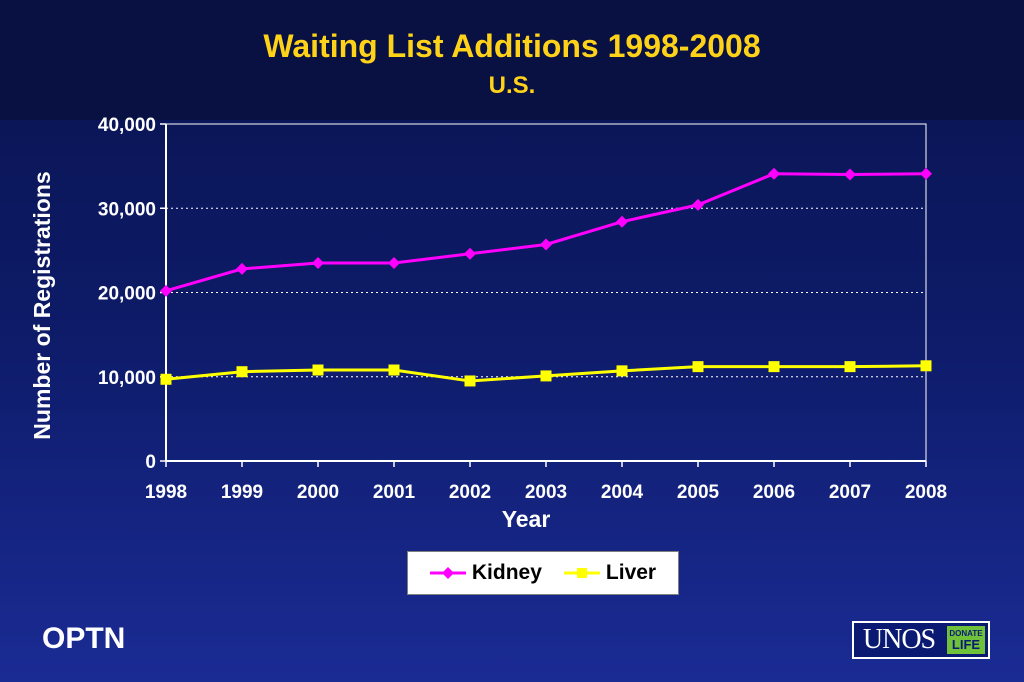 The height and width of the screenshot is (682, 1024). I want to click on point-liver-2008, so click(926, 366).